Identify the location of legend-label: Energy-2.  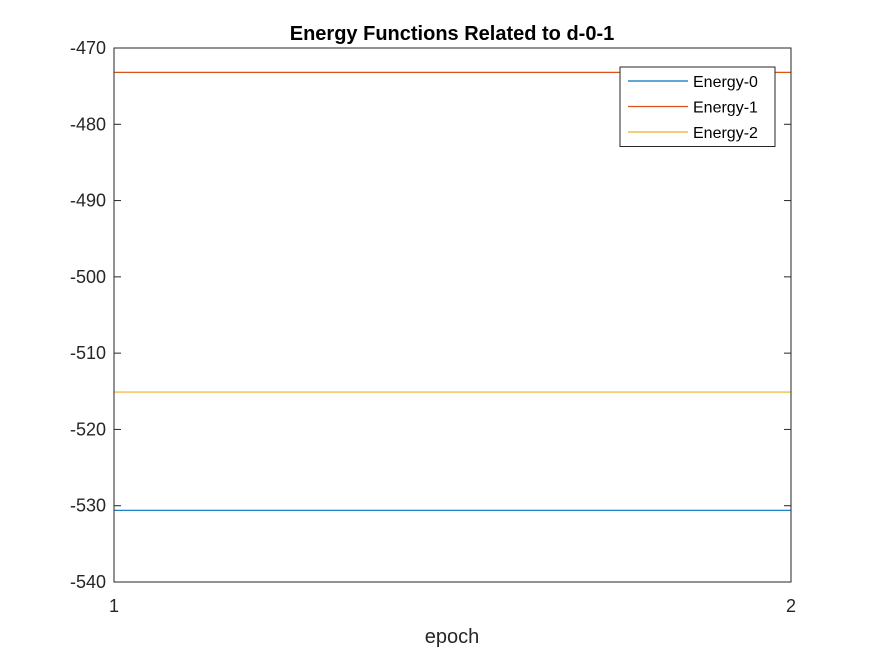
(725, 133).